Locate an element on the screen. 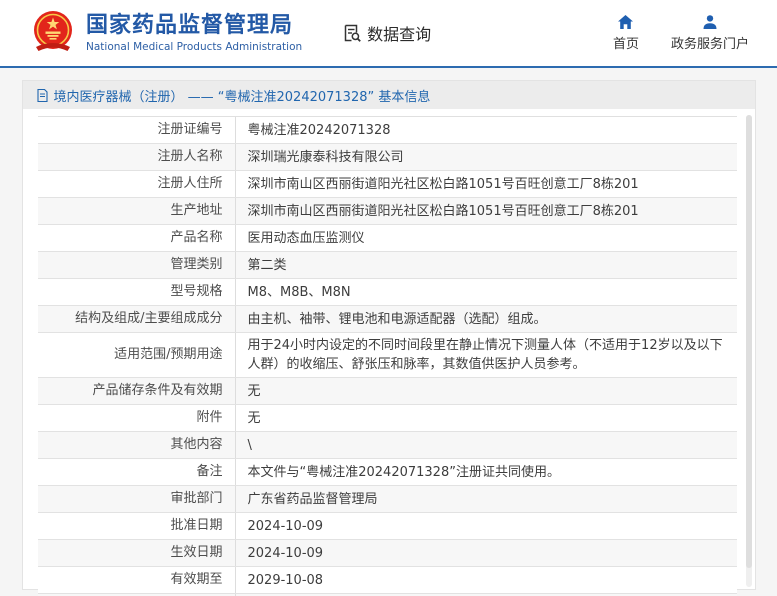 The width and height of the screenshot is (777, 596). table-row: 注册证编号 粤械注准20242071328 is located at coordinates (387, 130).